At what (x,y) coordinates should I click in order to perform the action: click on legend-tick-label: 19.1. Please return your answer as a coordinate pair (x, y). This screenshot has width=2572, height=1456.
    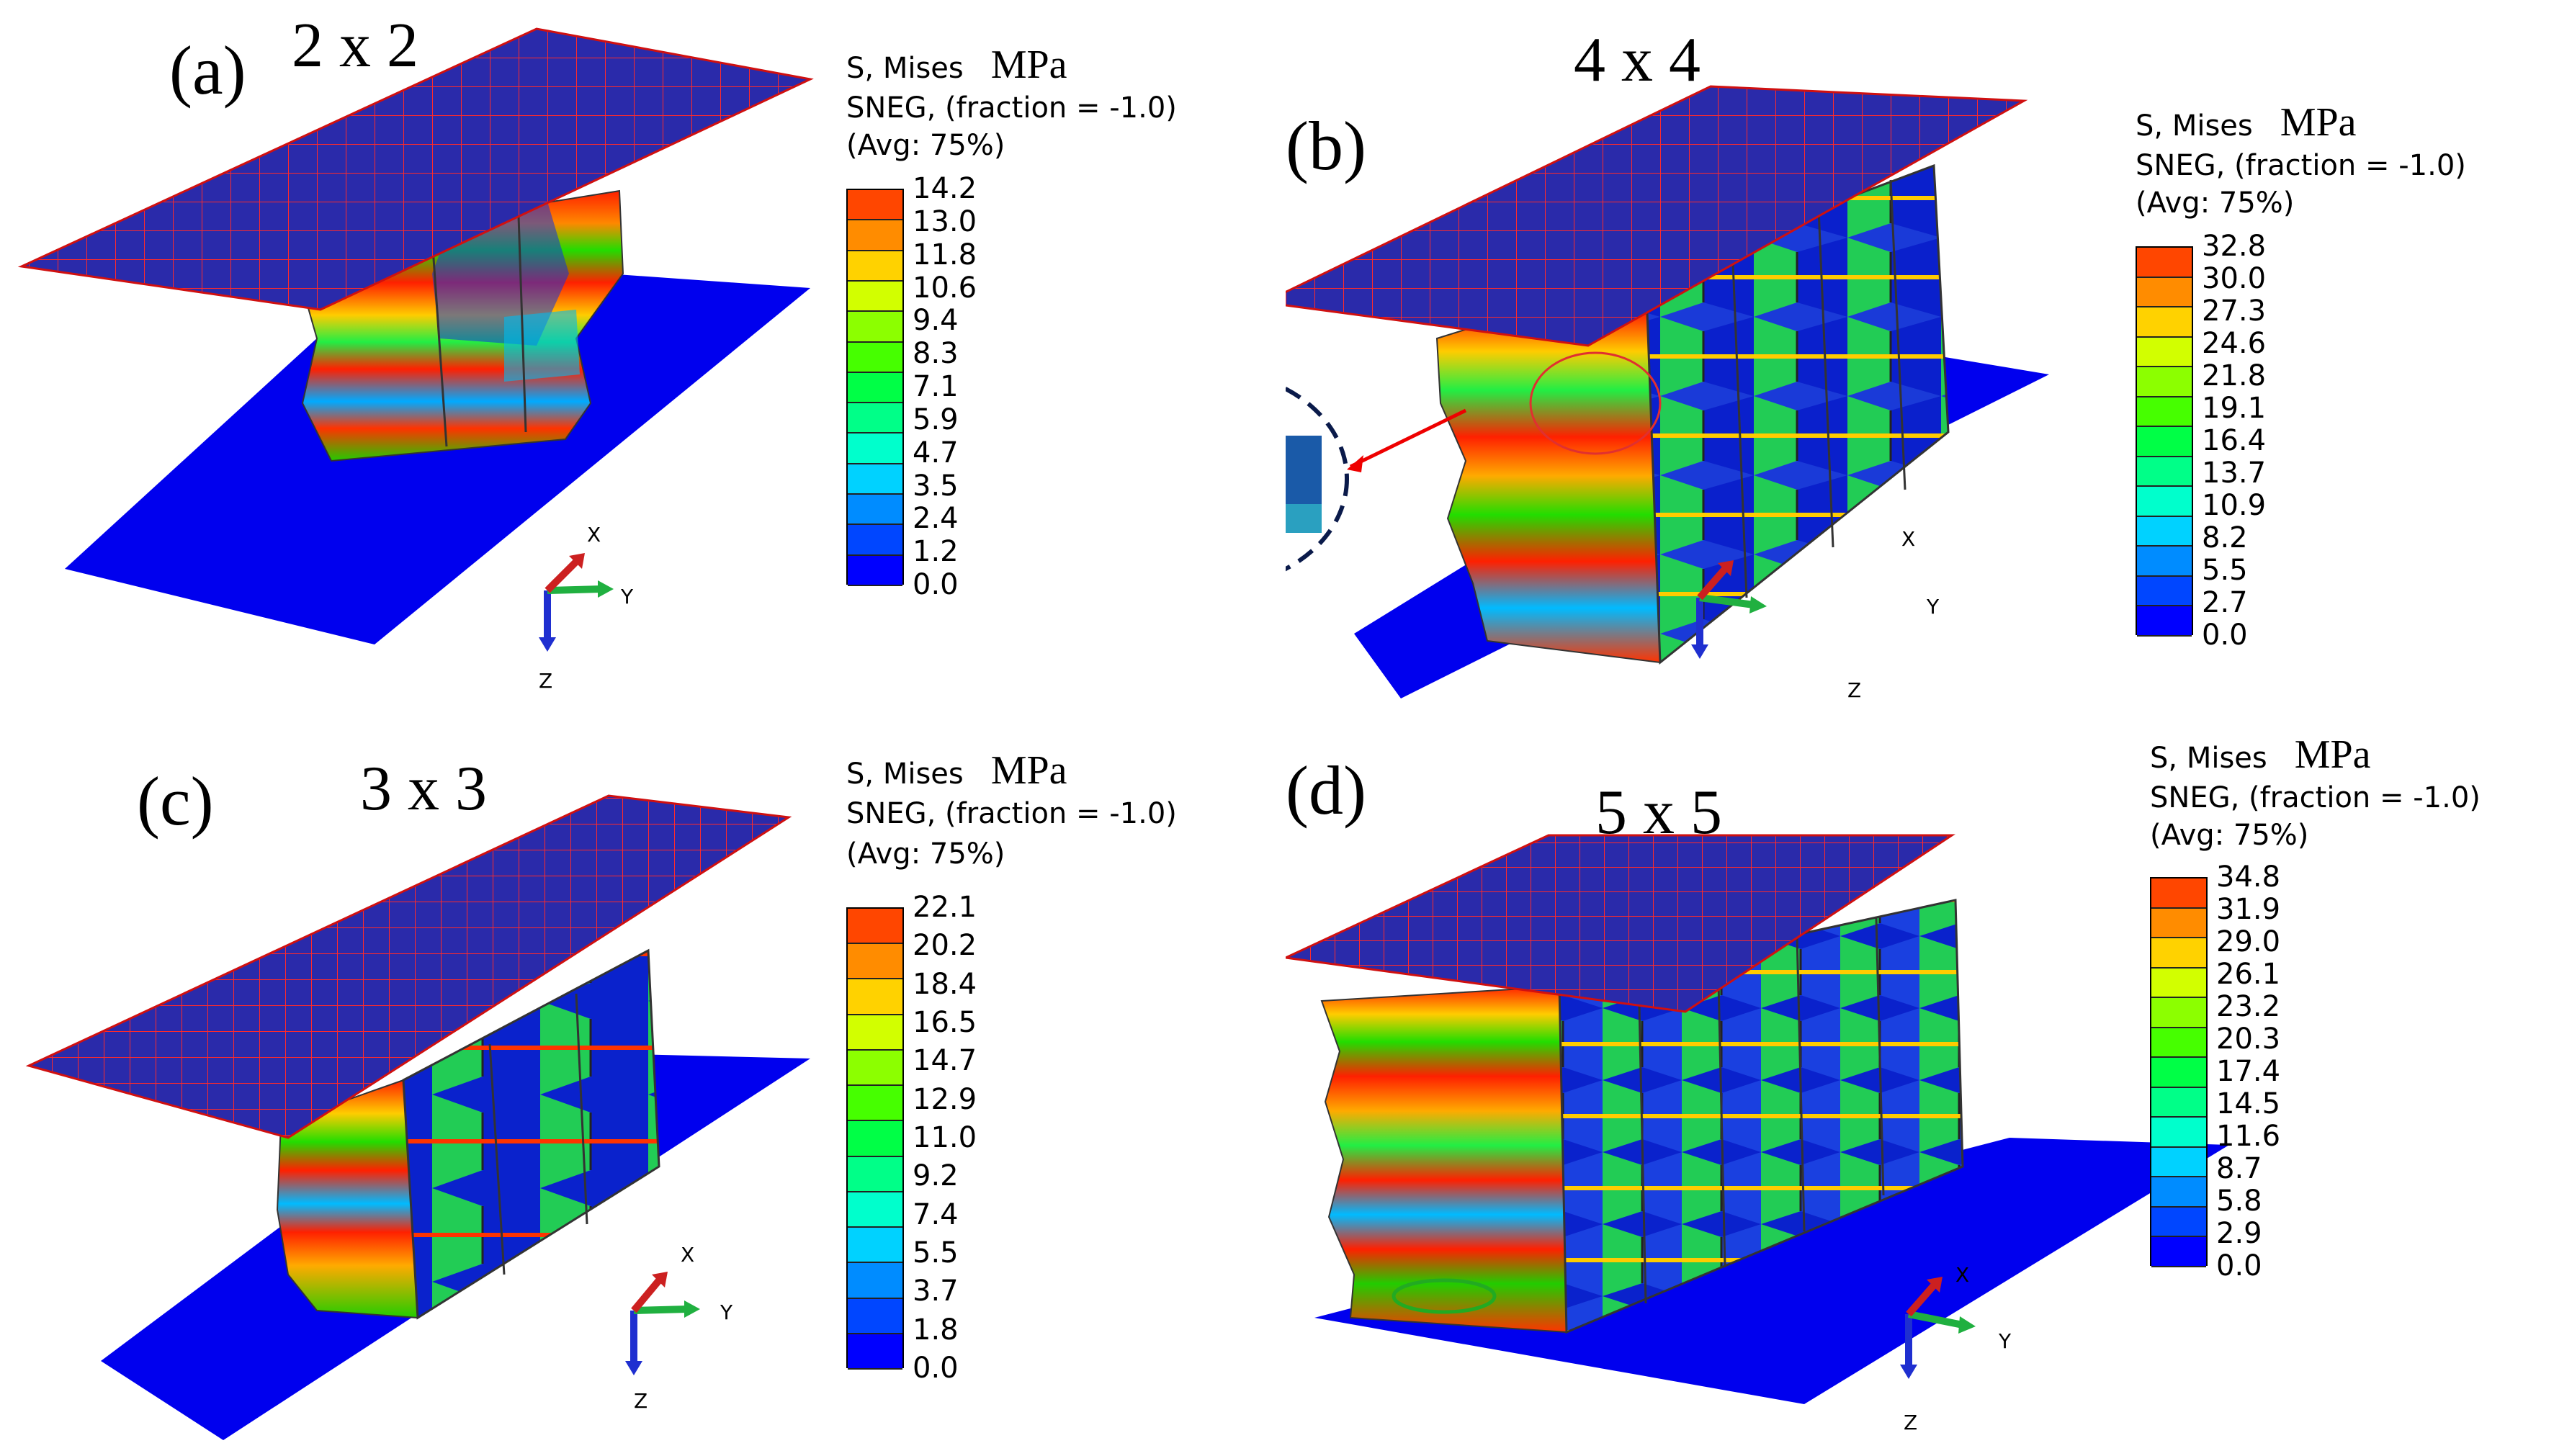
    Looking at the image, I should click on (2234, 408).